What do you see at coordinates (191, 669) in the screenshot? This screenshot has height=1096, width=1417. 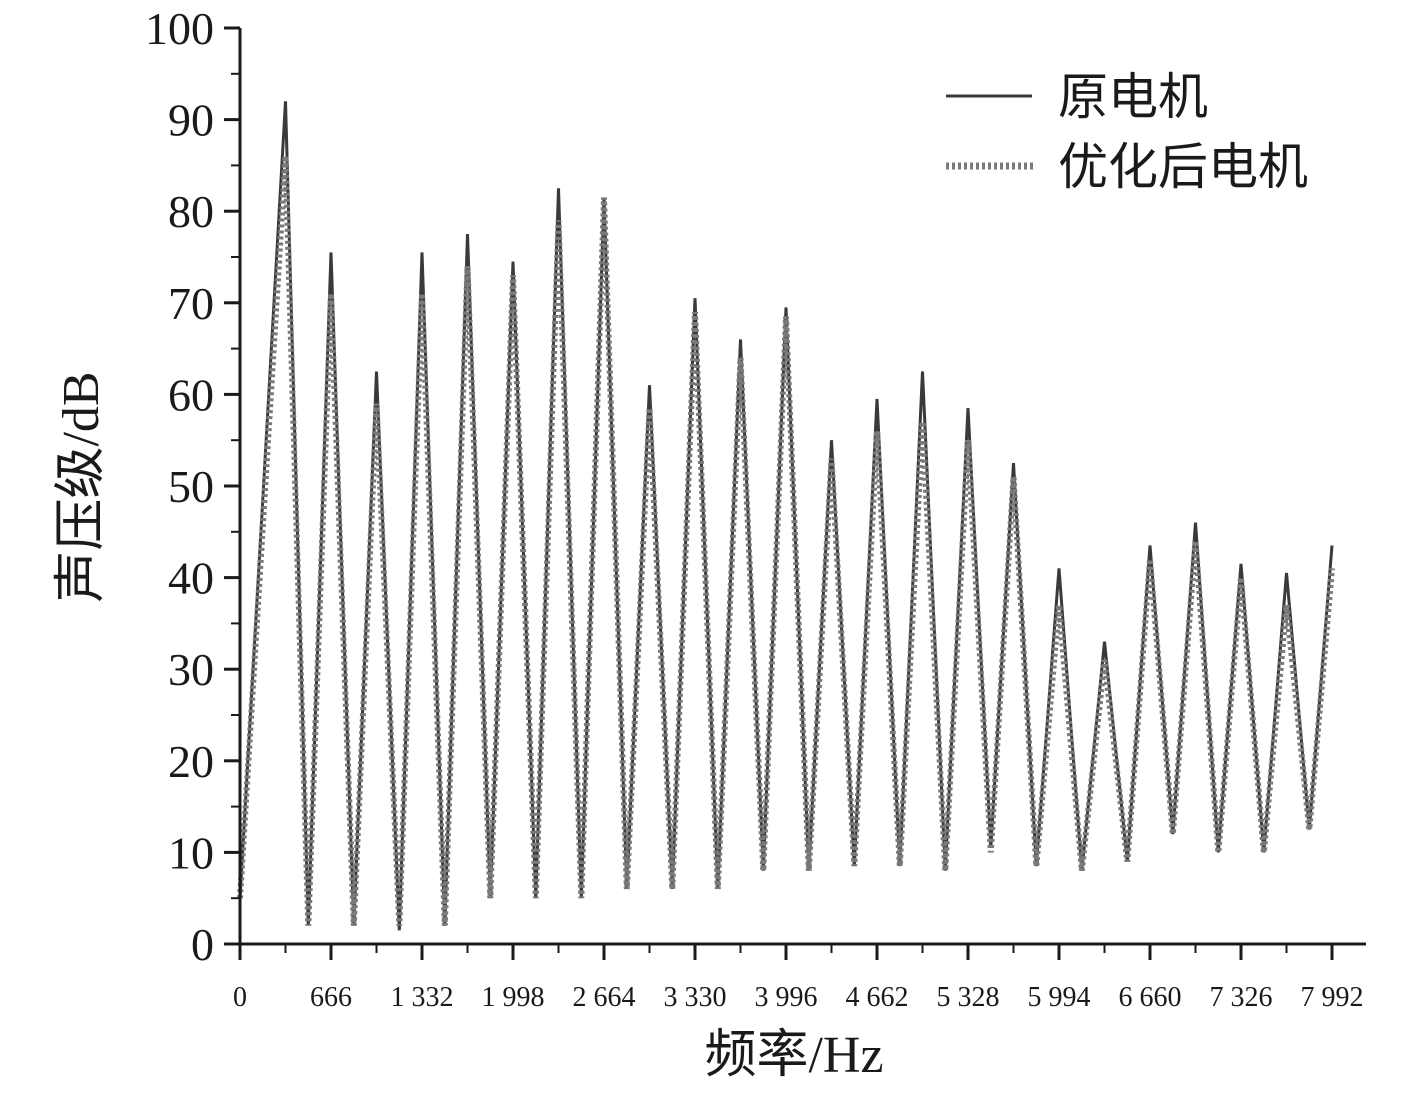 I see `y-tick-label: 30` at bounding box center [191, 669].